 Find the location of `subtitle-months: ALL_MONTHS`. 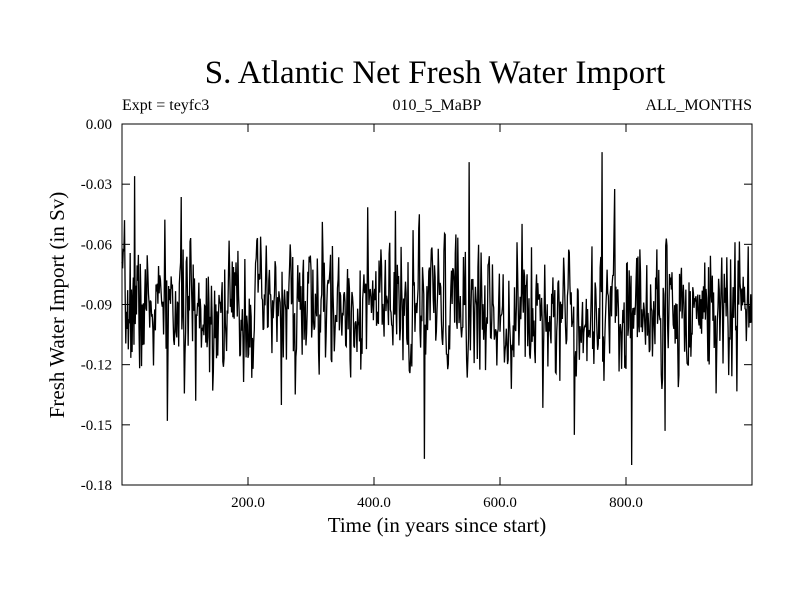

subtitle-months: ALL_MONTHS is located at coordinates (698, 105).